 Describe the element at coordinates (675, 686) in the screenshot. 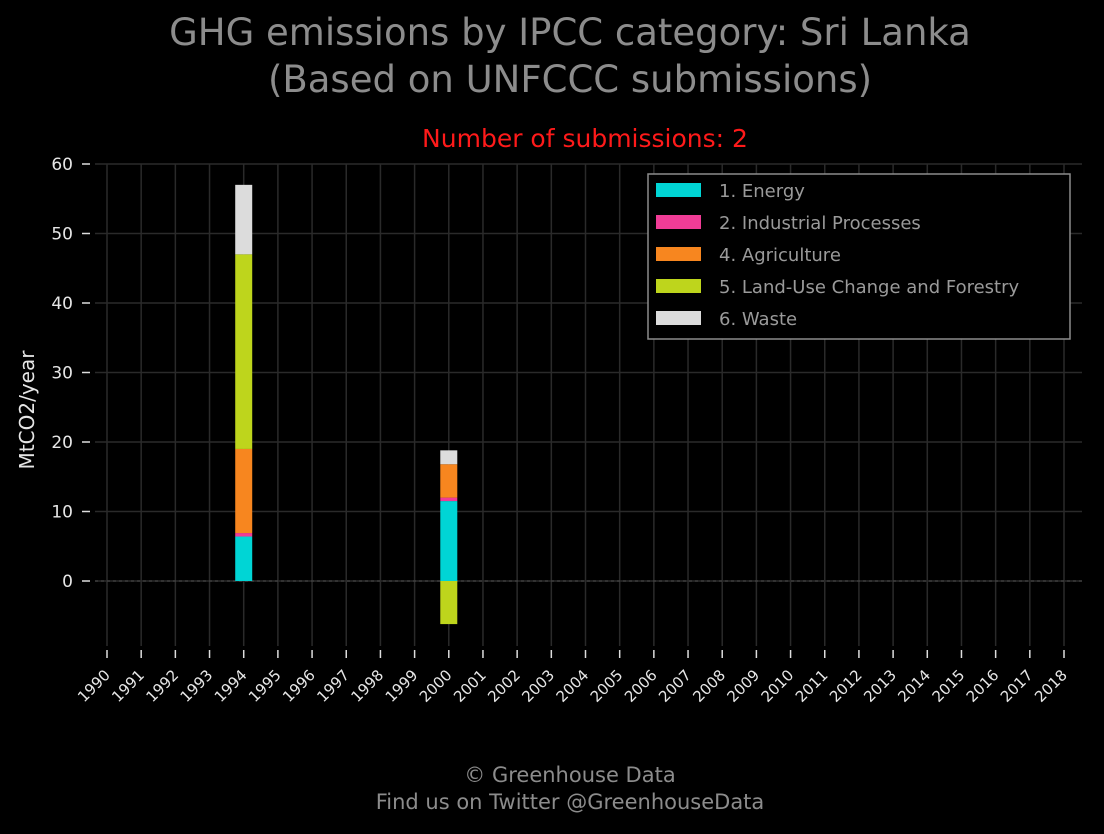

I see `x-tick-label: 2007` at that location.